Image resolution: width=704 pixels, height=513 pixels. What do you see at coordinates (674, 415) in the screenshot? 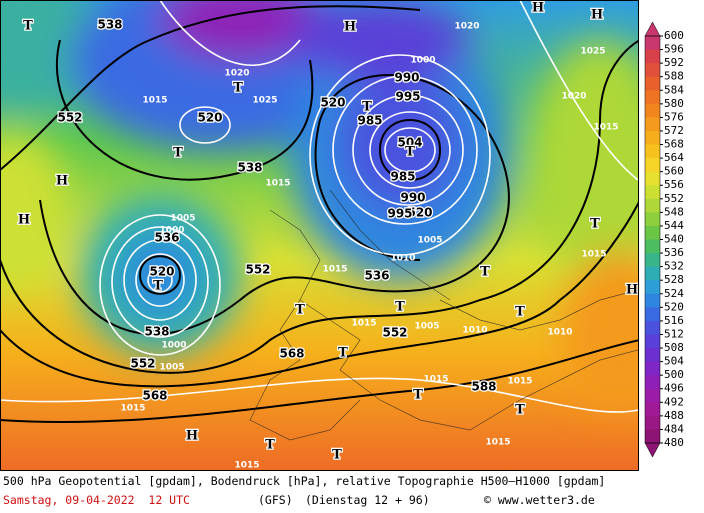
I see `colorbar-label: 488` at bounding box center [674, 415].